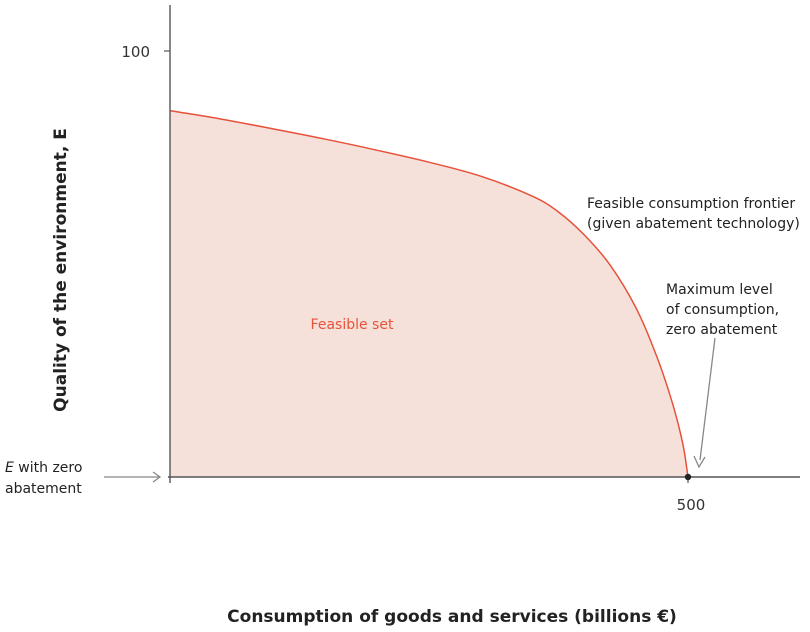  Describe the element at coordinates (61, 270) in the screenshot. I see `y-axis-title: Quality of the environment, E` at that location.